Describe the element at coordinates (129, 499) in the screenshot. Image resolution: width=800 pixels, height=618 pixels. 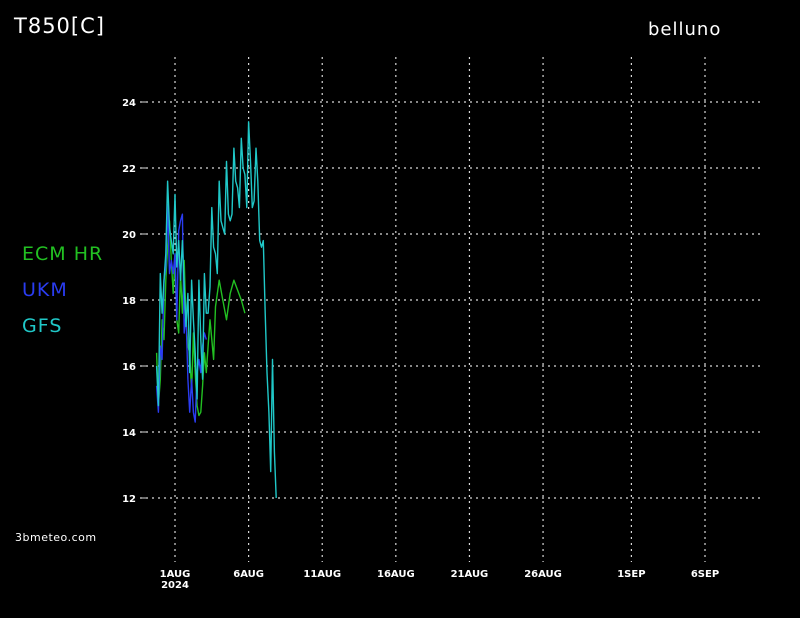
I see `y-tick-label: 12` at that location.